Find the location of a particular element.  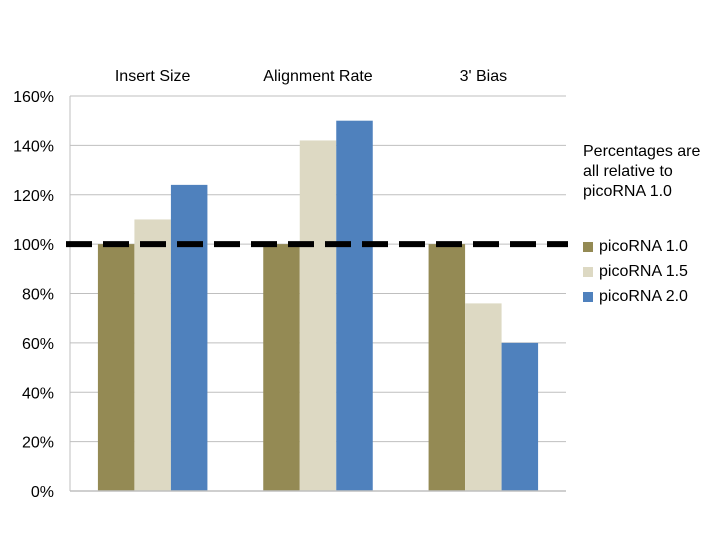

y-tick-label: 60% is located at coordinates (38, 344).